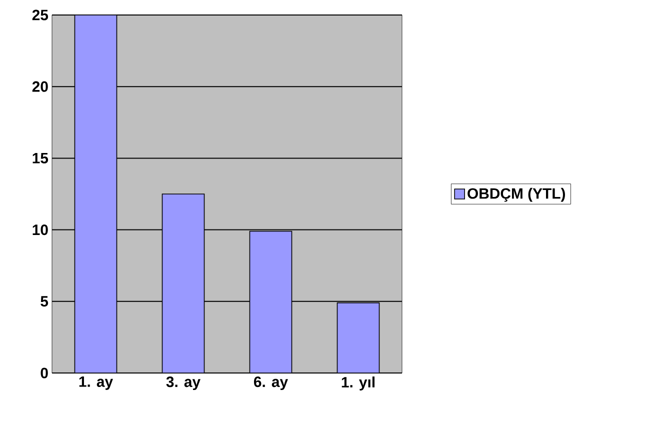 Image resolution: width=647 pixels, height=421 pixels. I want to click on x-tick-label: 1. yıl, so click(358, 383).